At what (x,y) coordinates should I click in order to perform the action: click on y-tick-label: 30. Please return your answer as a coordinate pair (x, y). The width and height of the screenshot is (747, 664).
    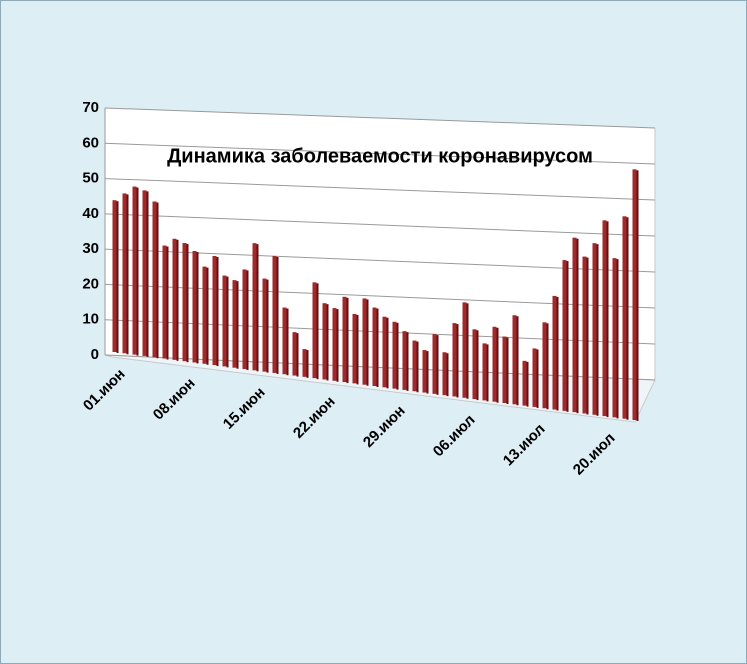
    Looking at the image, I should click on (90, 248).